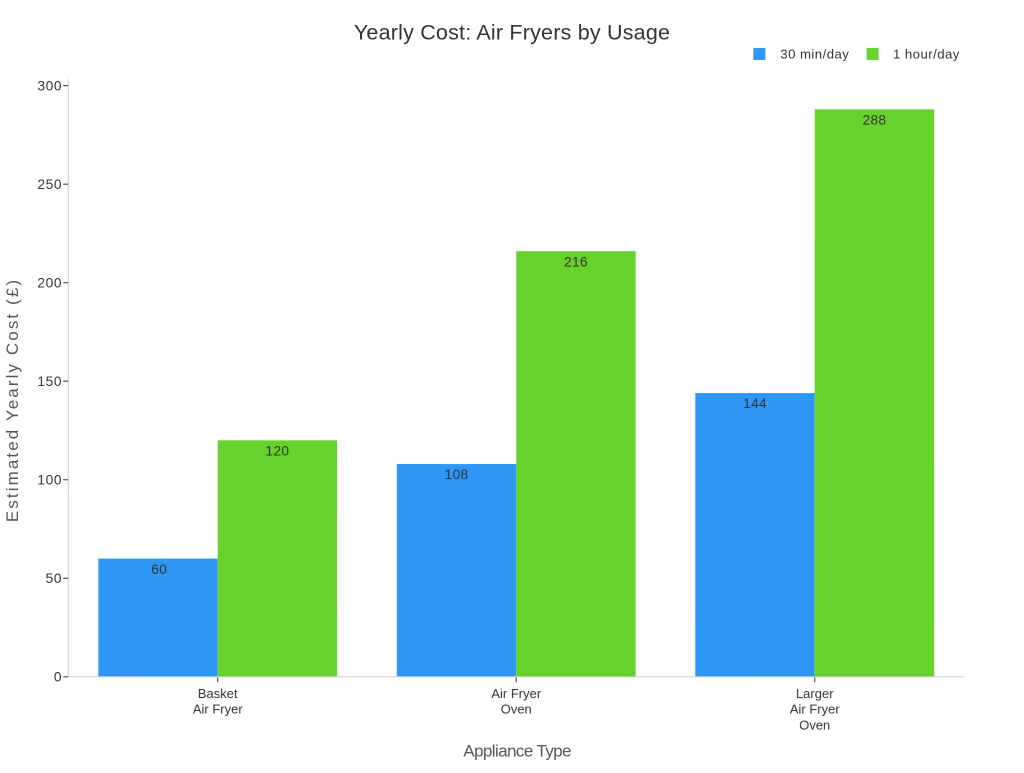  I want to click on svg-text: 216, so click(576, 261).